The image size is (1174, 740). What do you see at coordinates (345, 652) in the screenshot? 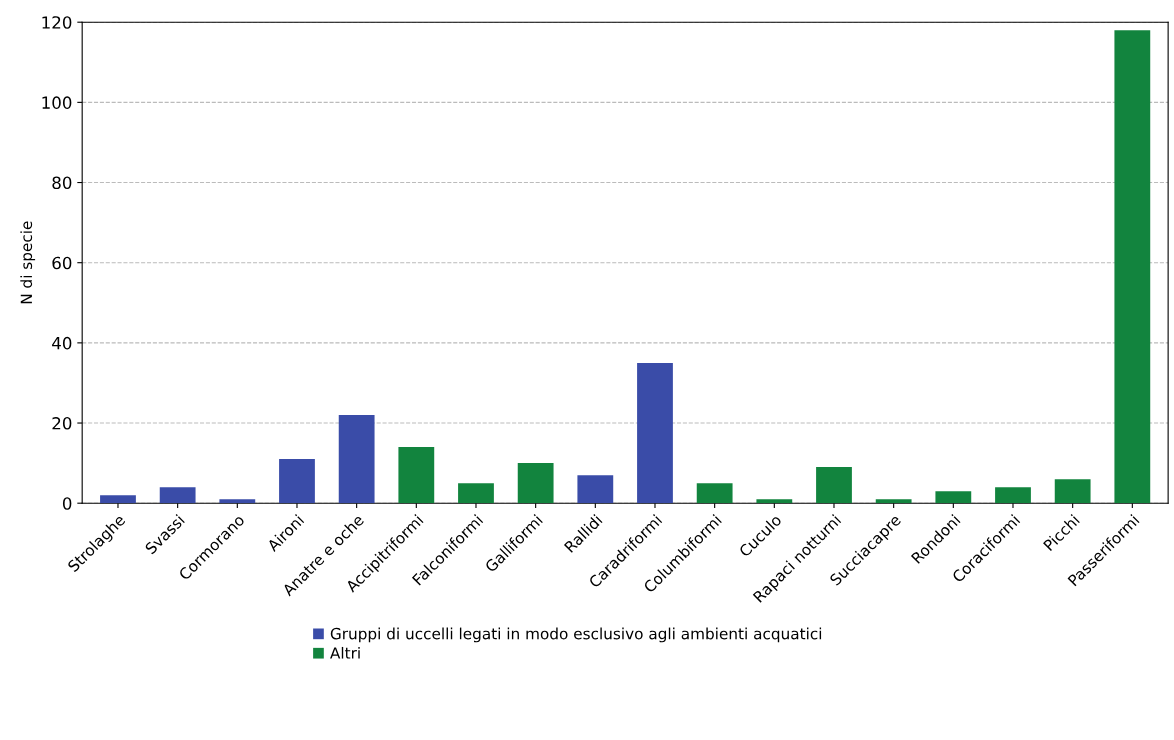
I see `legend-label: Altri` at bounding box center [345, 652].